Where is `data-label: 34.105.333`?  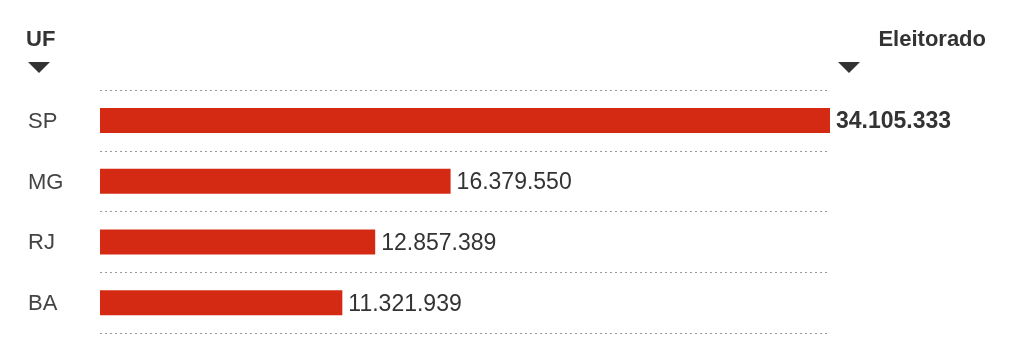 data-label: 34.105.333 is located at coordinates (894, 120).